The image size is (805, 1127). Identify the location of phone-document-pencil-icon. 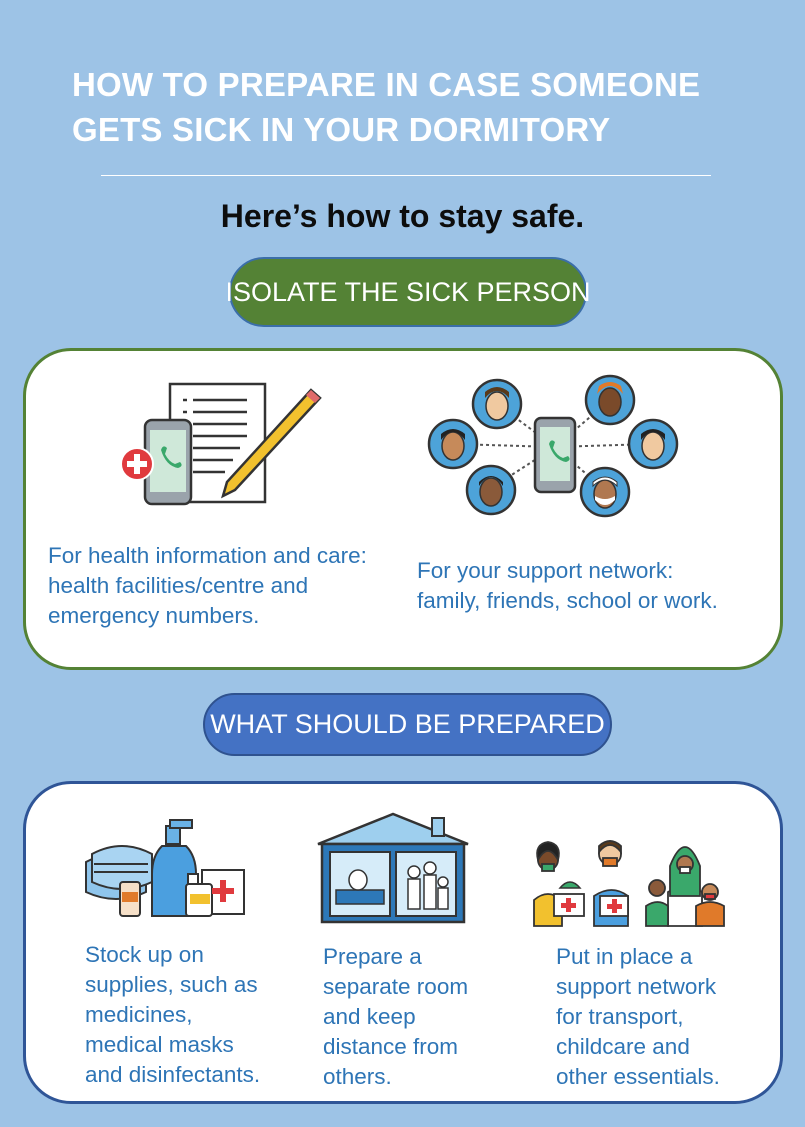
(221, 444).